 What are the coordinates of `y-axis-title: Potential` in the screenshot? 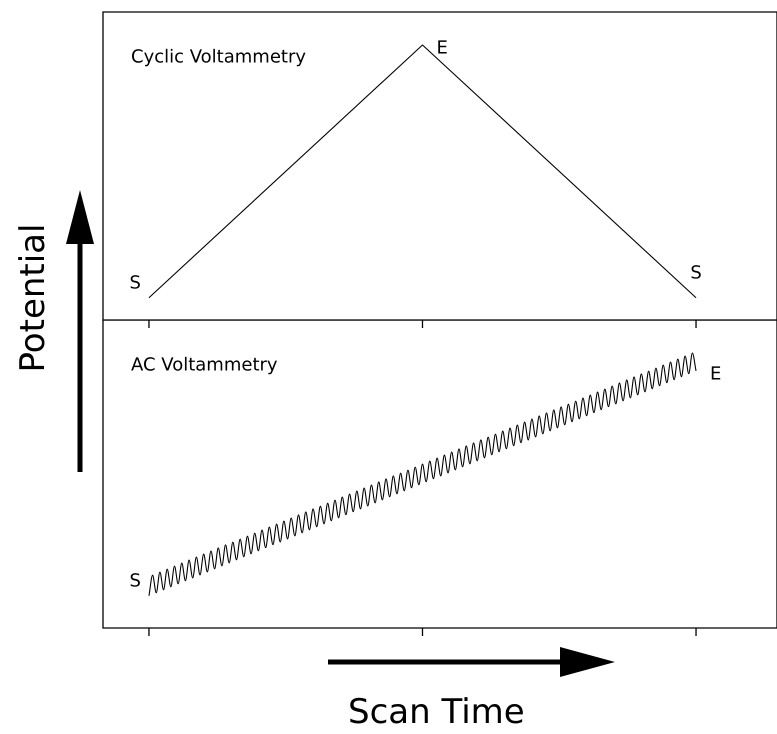 It's located at (33, 298).